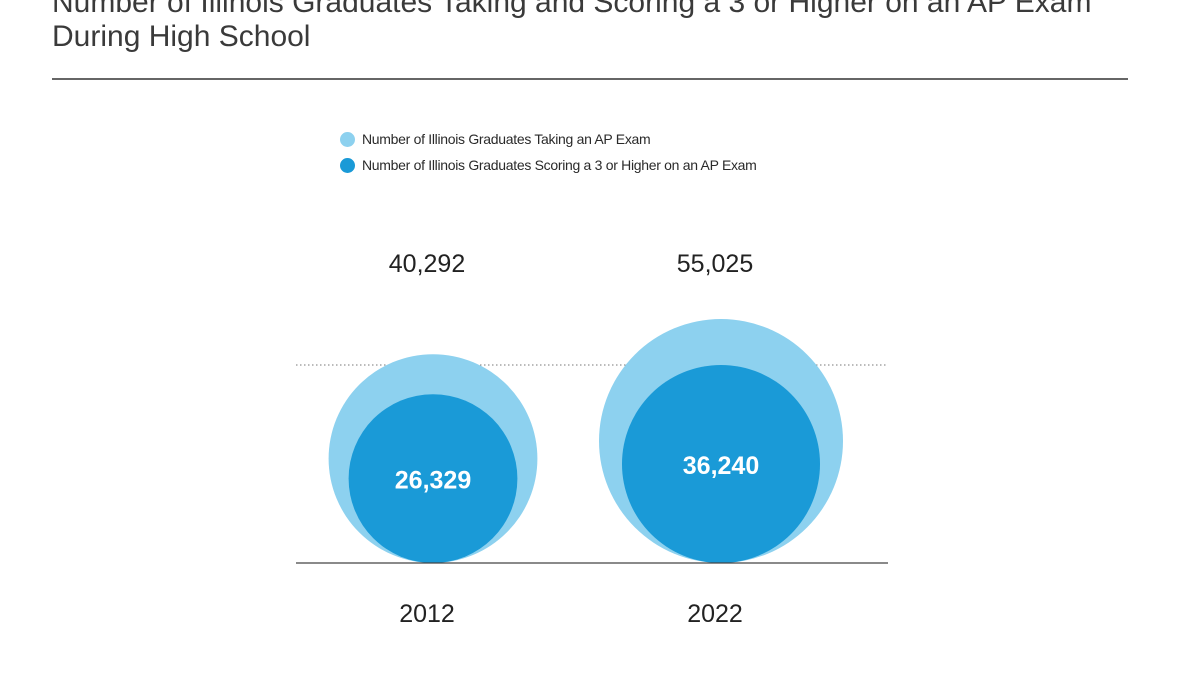 The height and width of the screenshot is (675, 1200). I want to click on bubble-scoring-2022, so click(721, 463).